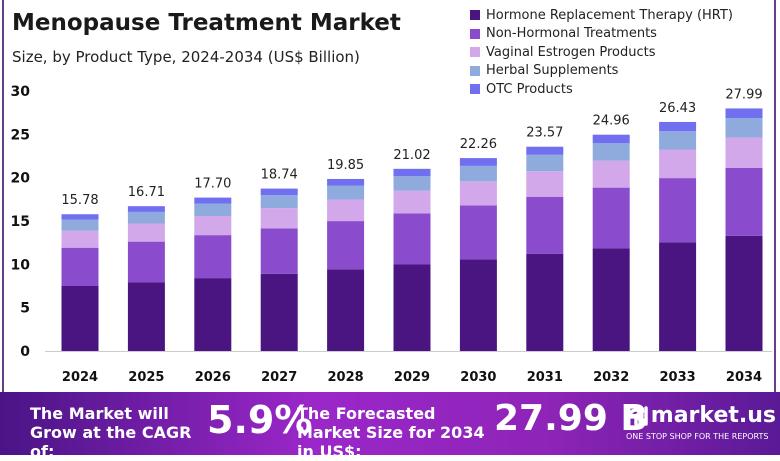  I want to click on y-tick-label: 5, so click(25, 309).